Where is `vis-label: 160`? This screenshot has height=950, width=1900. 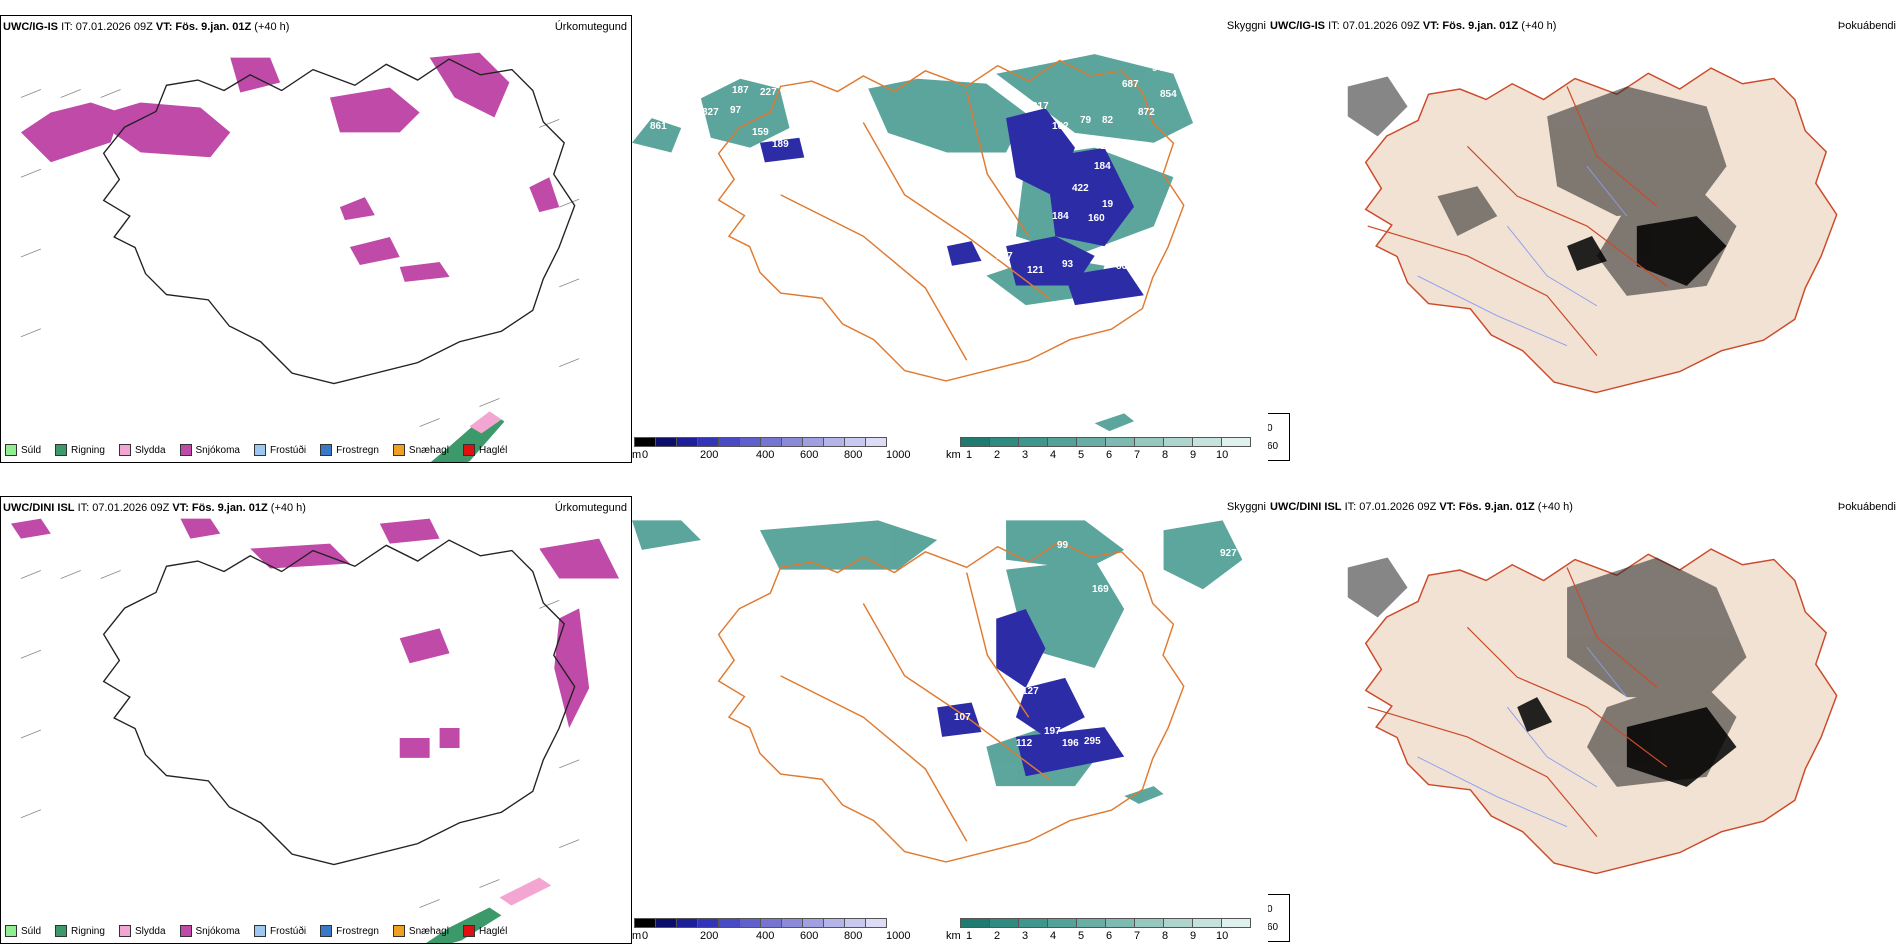
vis-label: 160 is located at coordinates (1096, 218).